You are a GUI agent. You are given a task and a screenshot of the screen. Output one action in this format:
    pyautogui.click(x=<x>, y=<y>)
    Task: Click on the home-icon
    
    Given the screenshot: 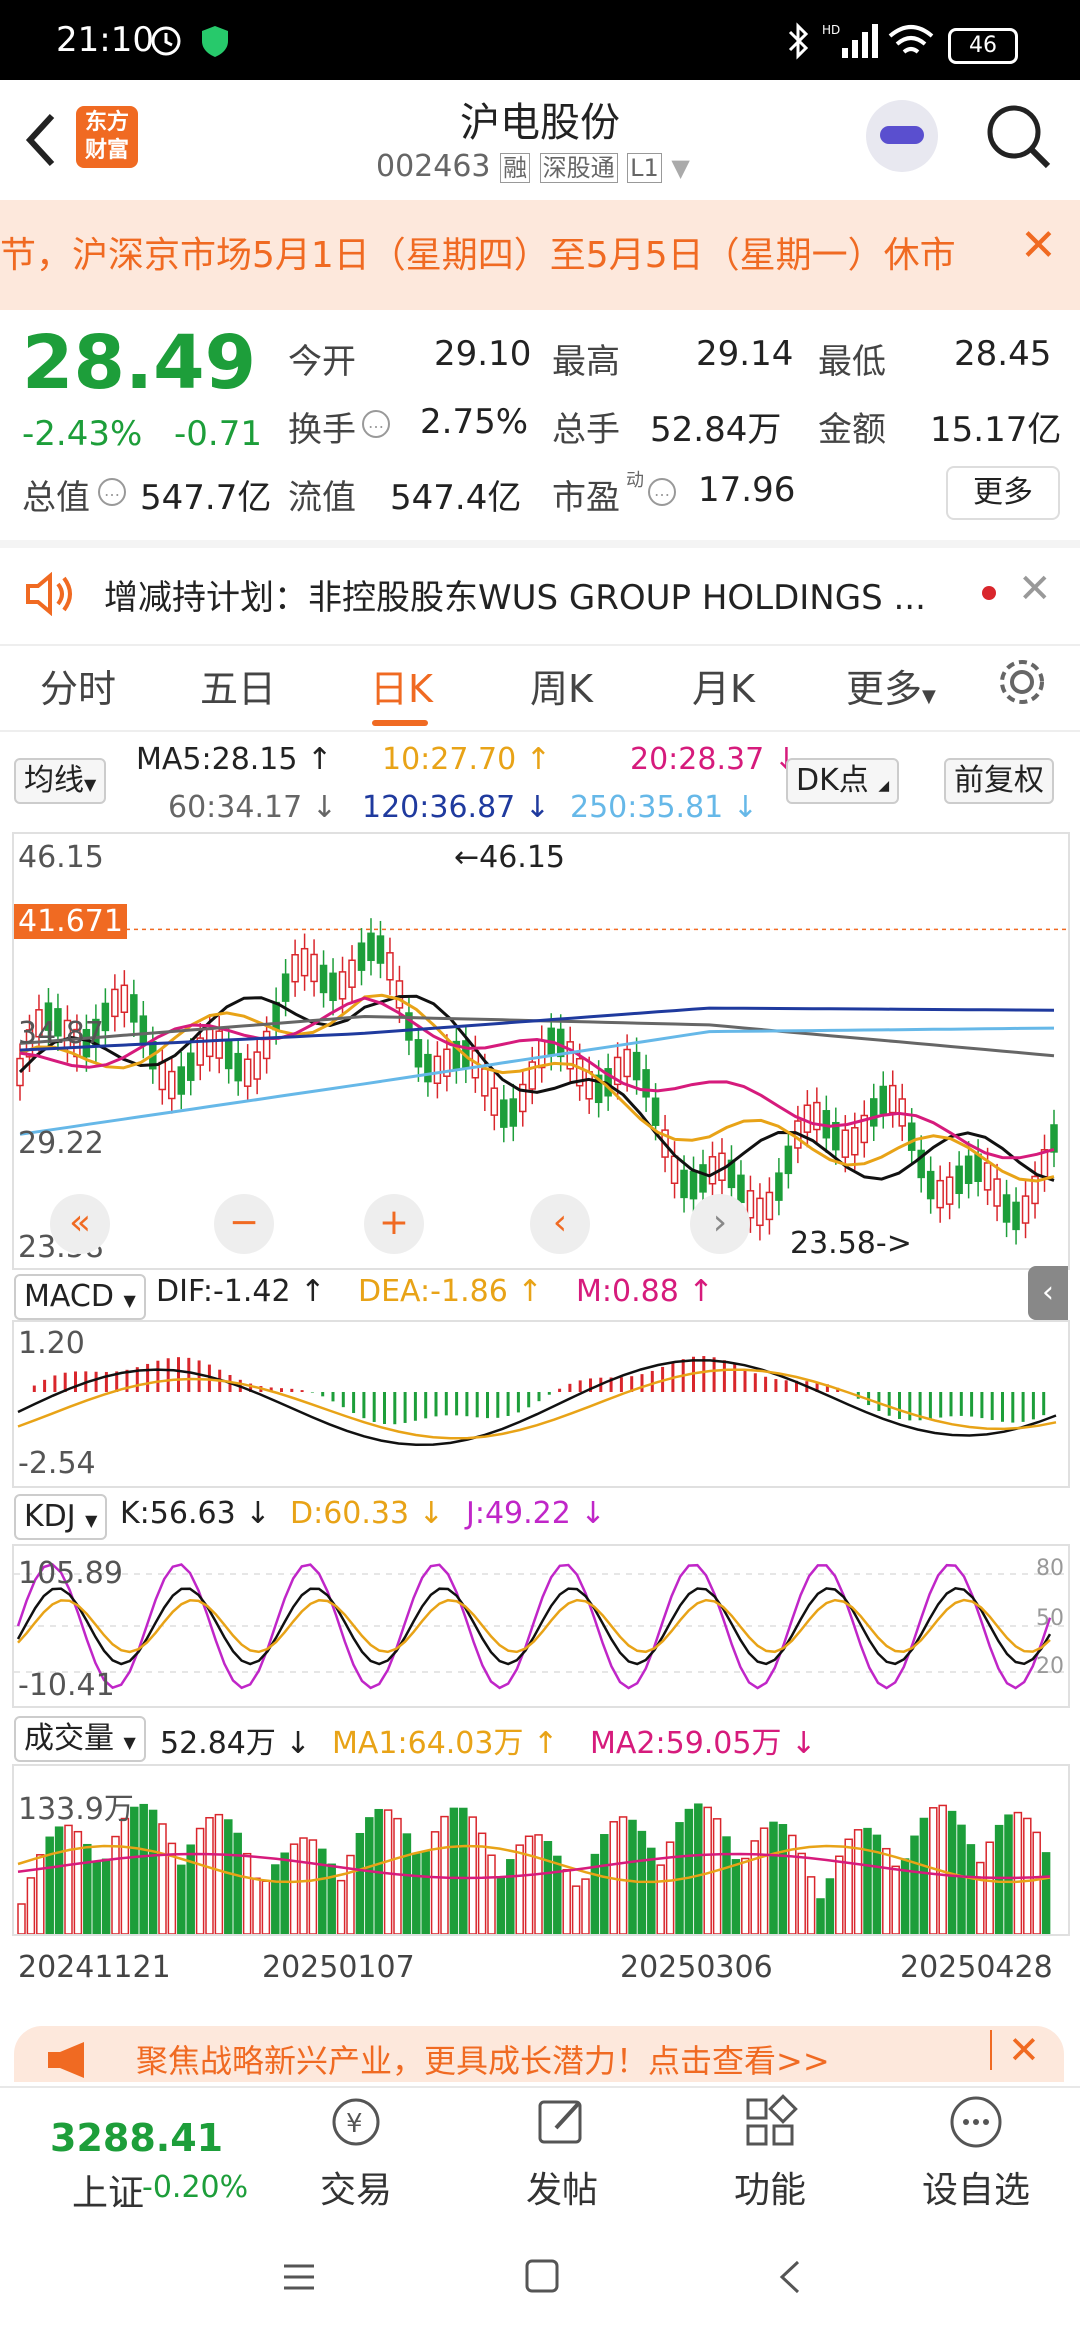 What is the action you would take?
    pyautogui.click(x=542, y=2276)
    